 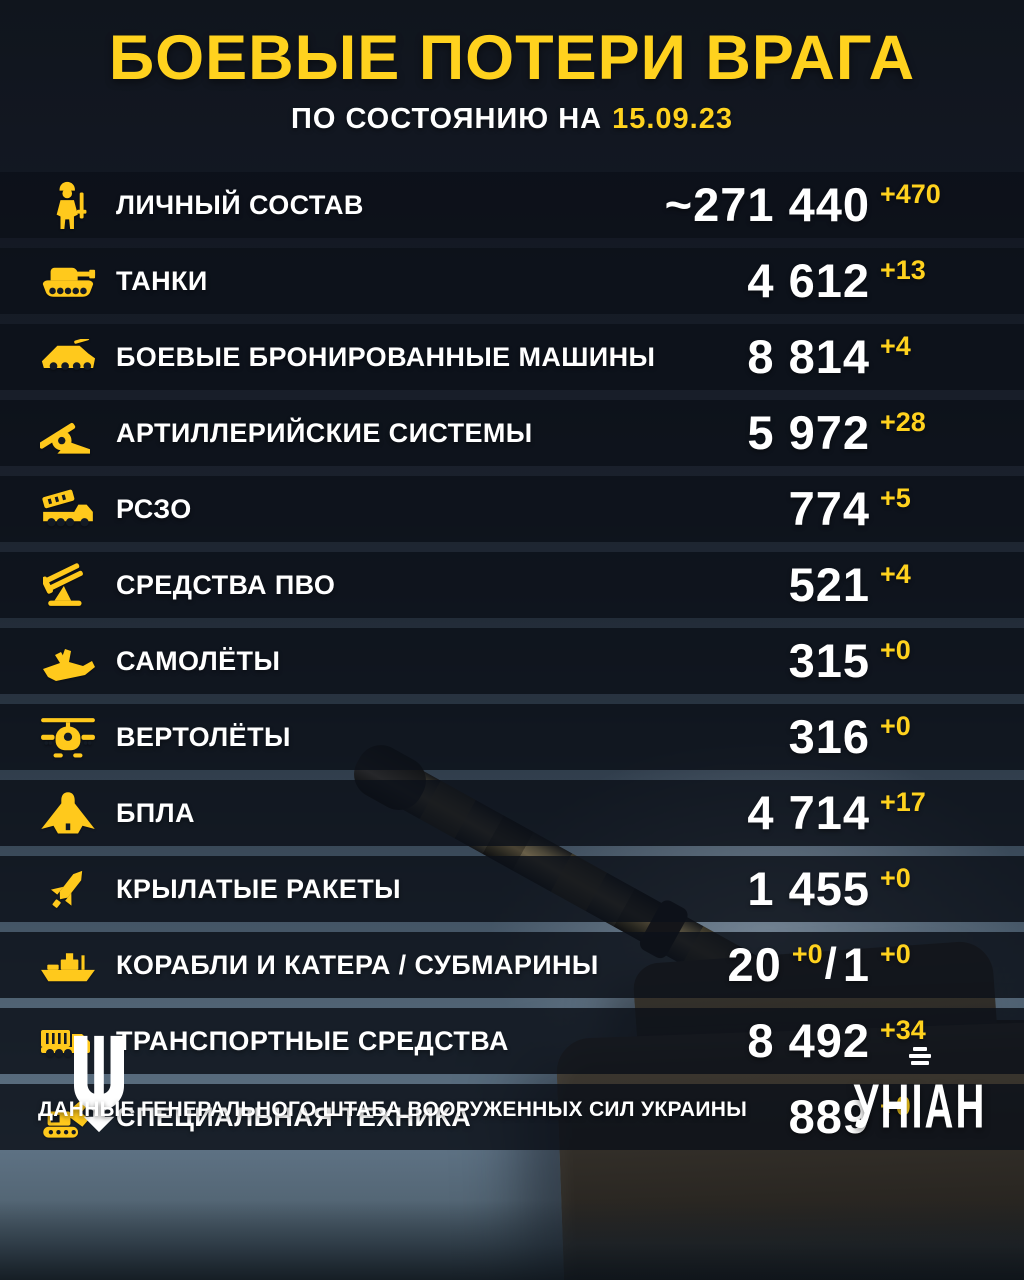 I want to click on row-label: ТРАНСПОРТНЫЕ СРЕДСТВА, so click(x=312, y=1040).